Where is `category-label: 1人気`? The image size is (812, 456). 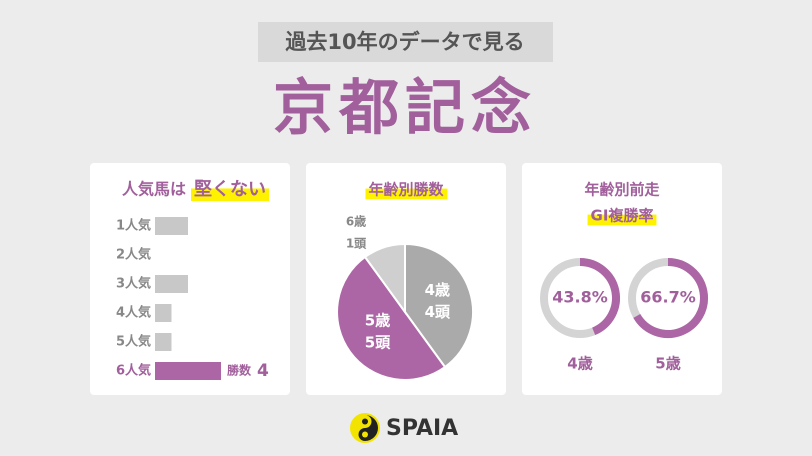 category-label: 1人気 is located at coordinates (133, 226).